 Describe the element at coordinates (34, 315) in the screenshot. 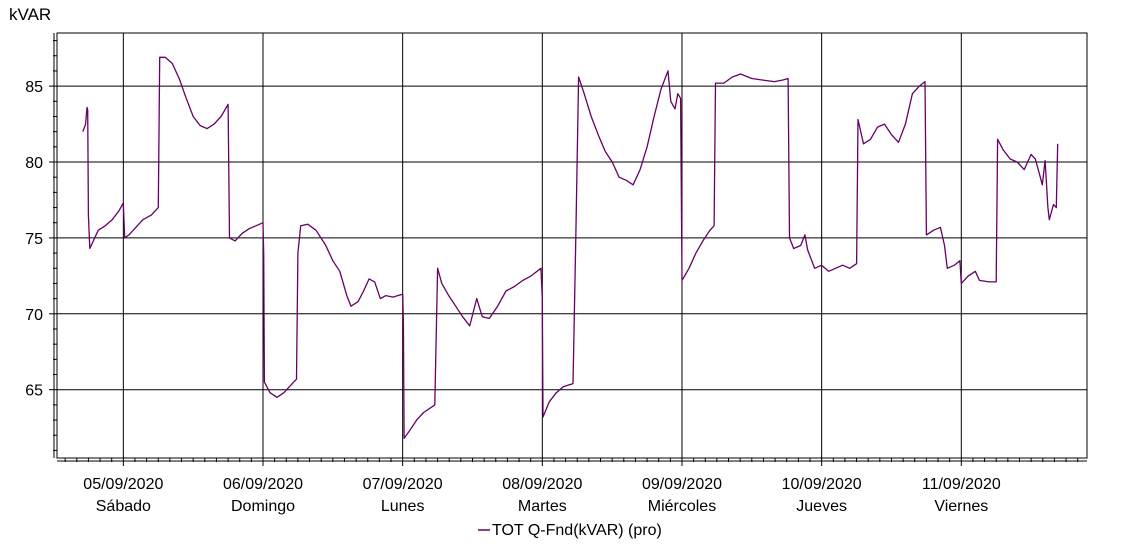

I see `y-tick-label: 70` at that location.